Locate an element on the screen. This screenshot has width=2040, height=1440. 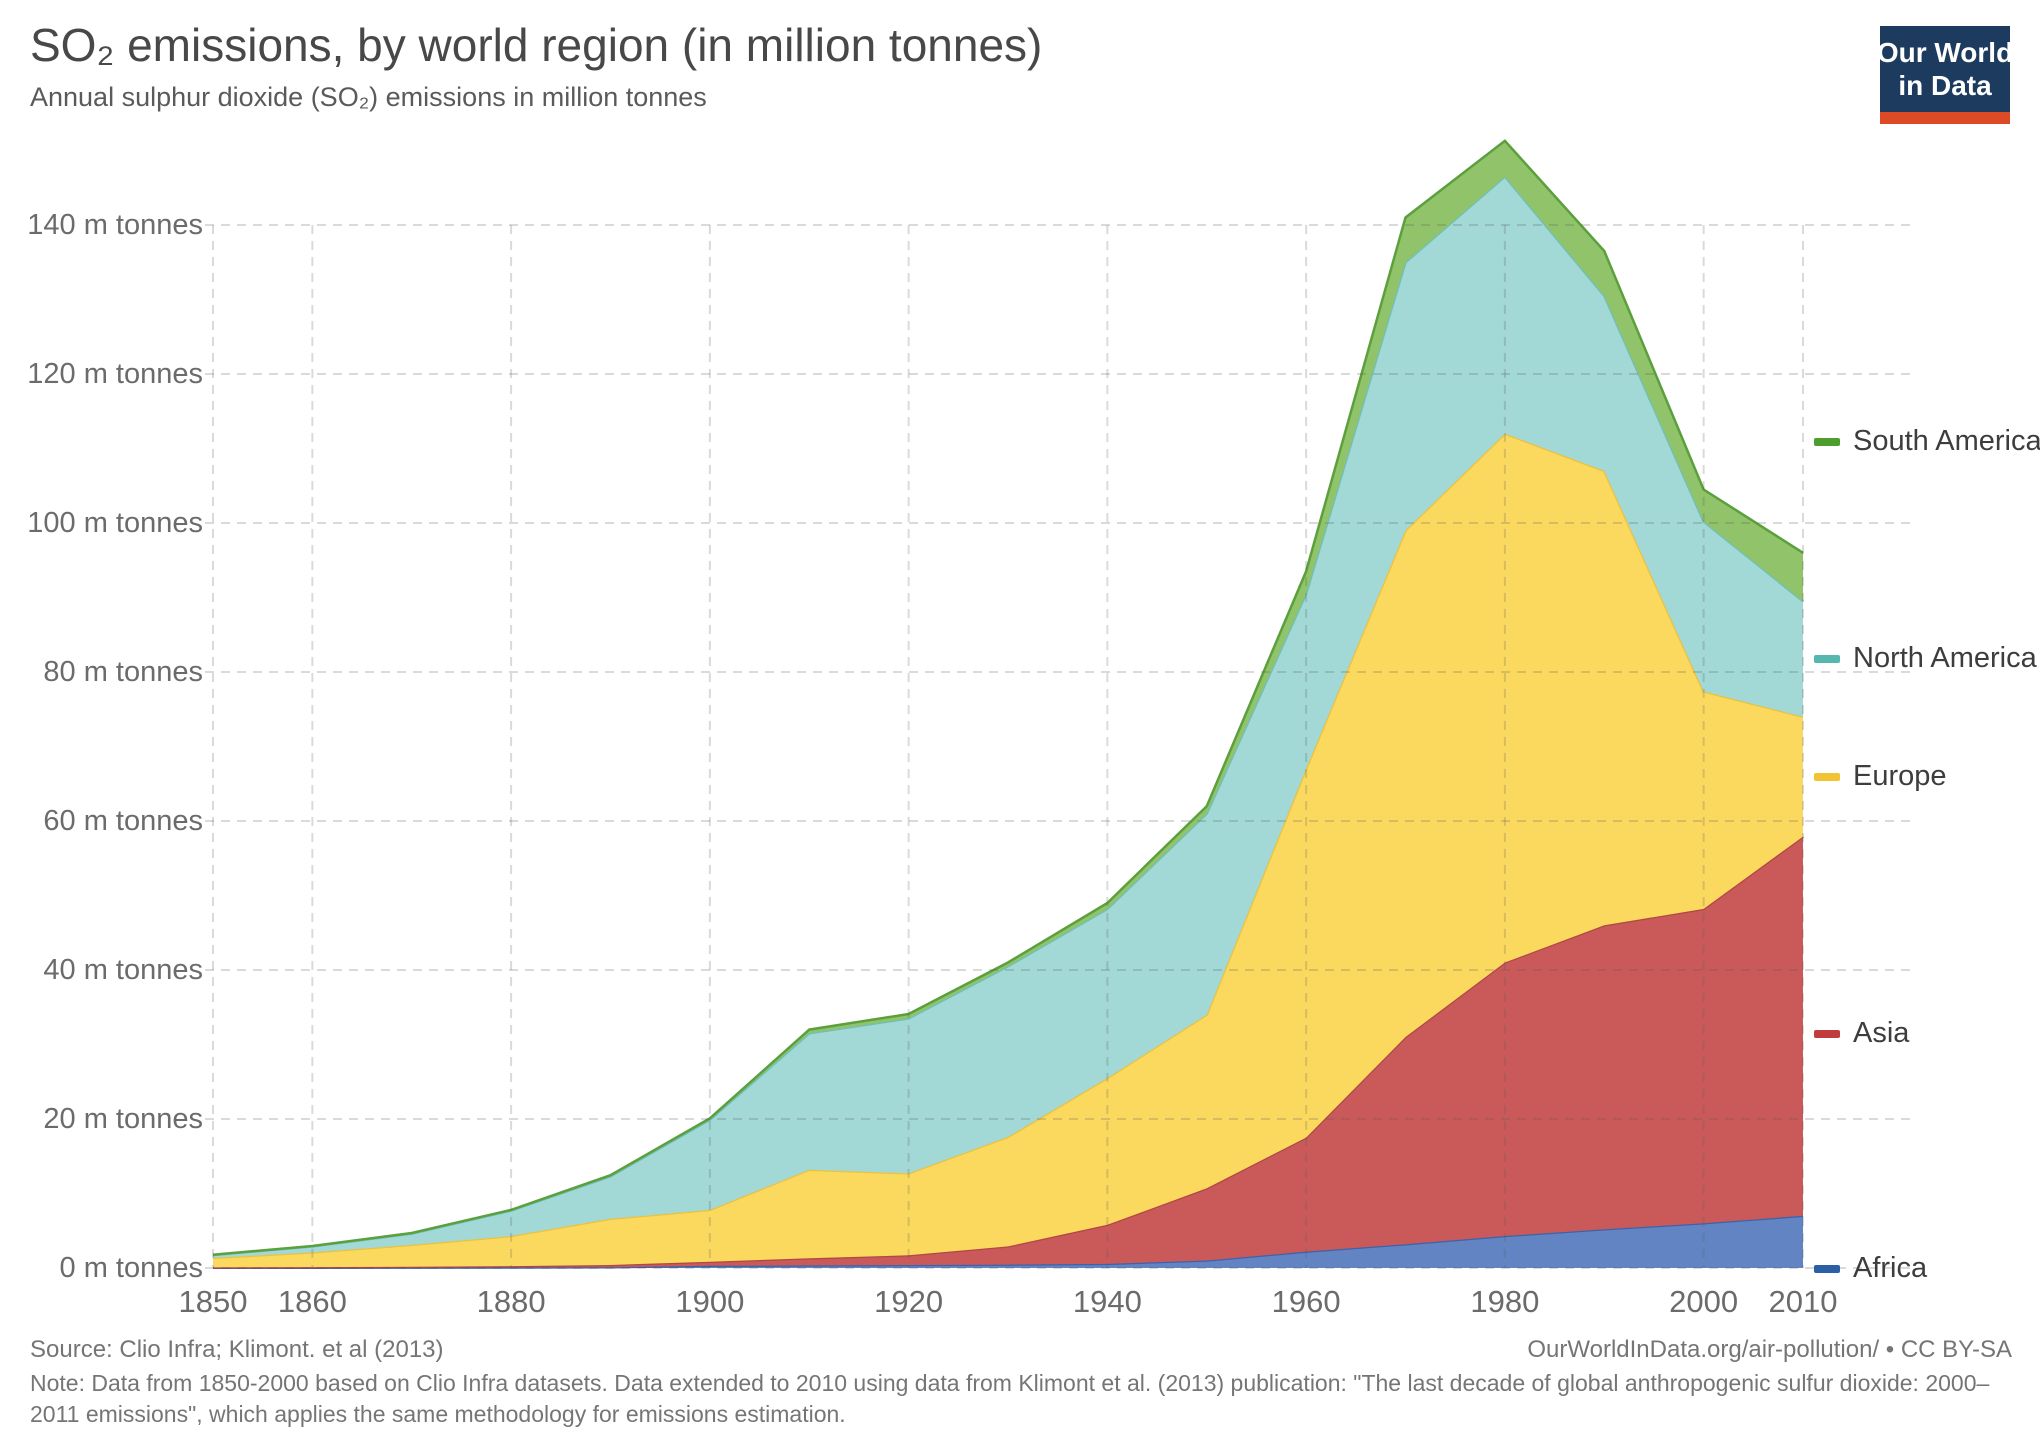
legend-item-asia: Asia is located at coordinates (1861, 1033).